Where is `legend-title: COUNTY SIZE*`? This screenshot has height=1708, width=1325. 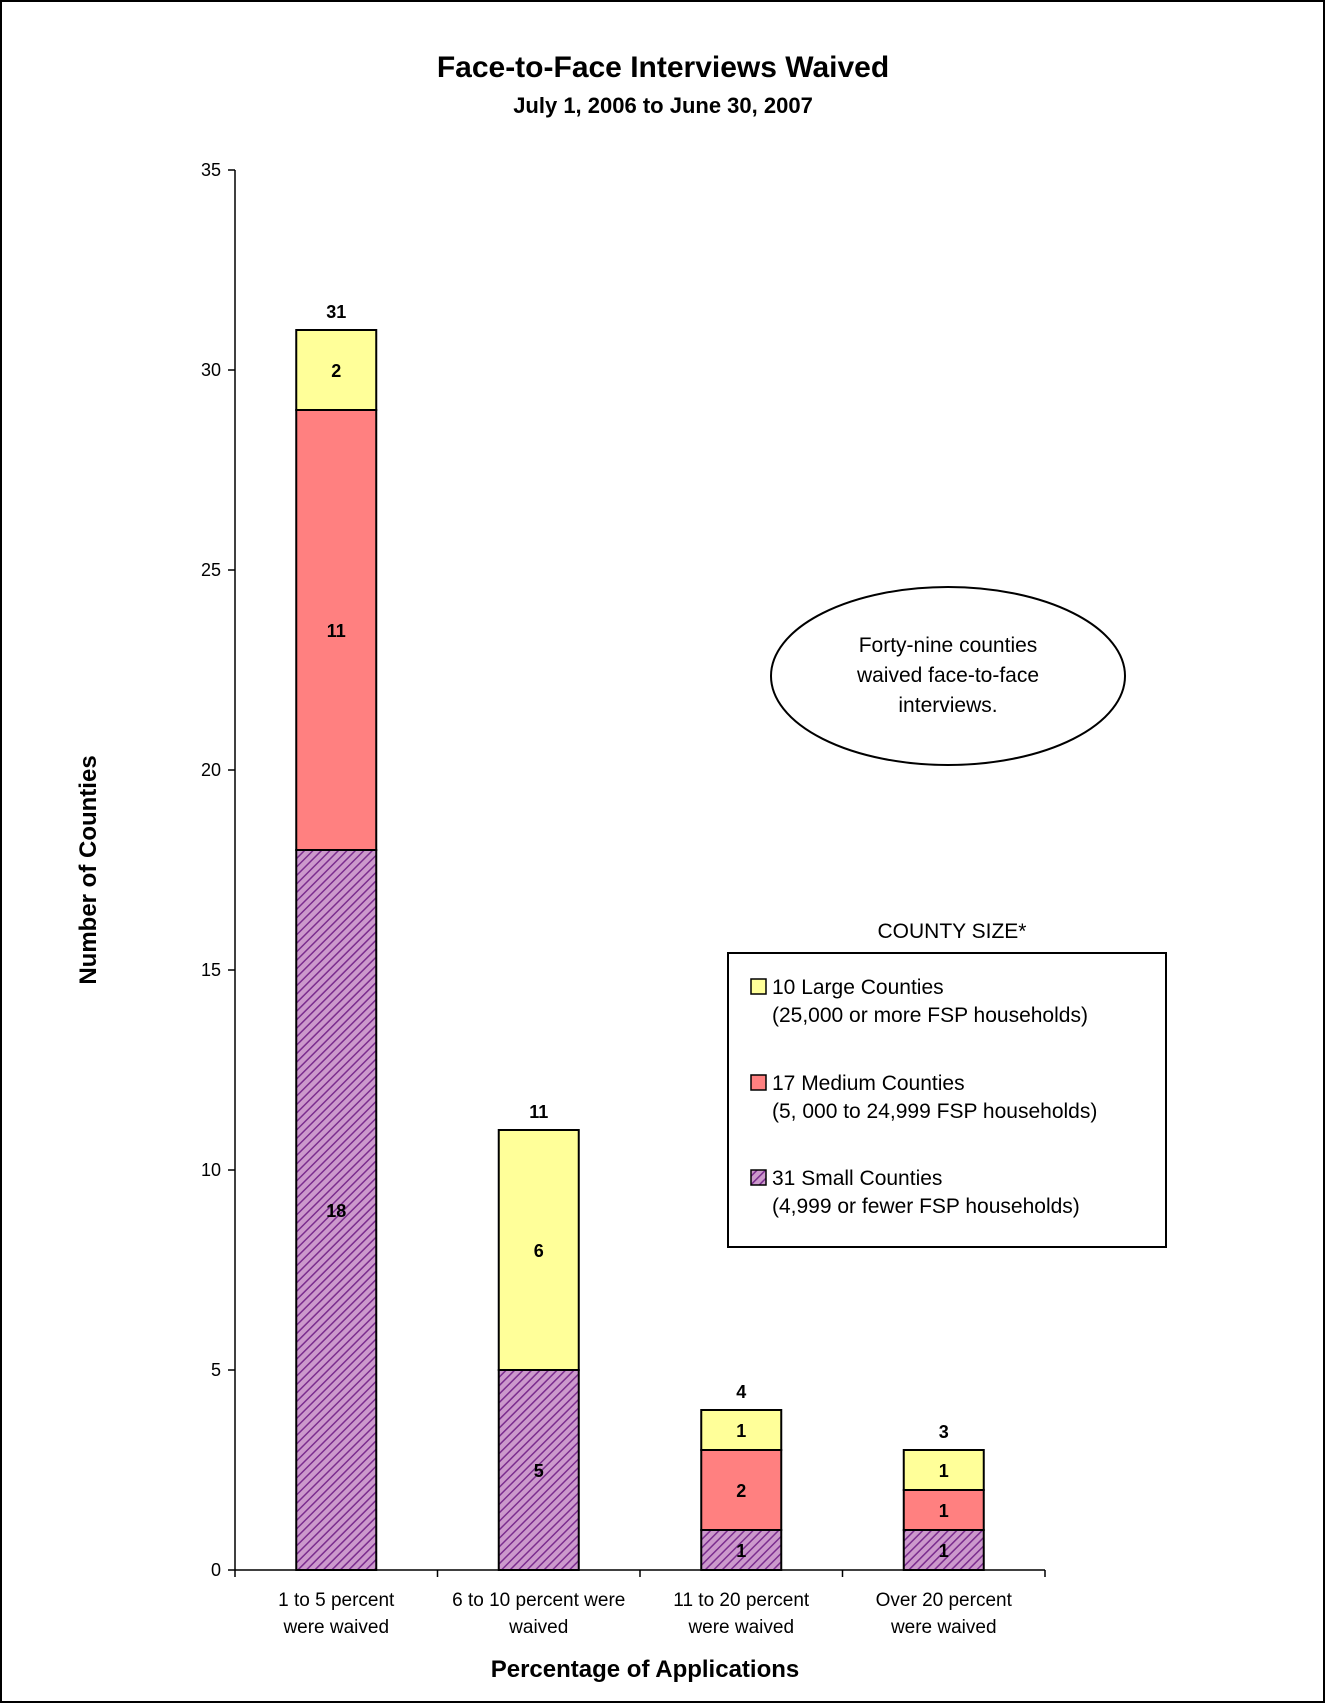
legend-title: COUNTY SIZE* is located at coordinates (952, 931).